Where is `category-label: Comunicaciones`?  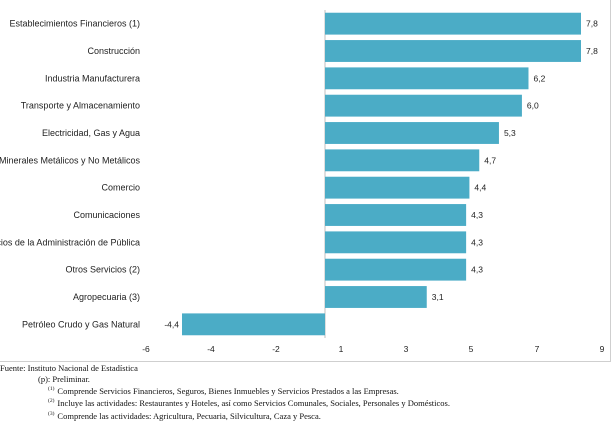 category-label: Comunicaciones is located at coordinates (106, 215).